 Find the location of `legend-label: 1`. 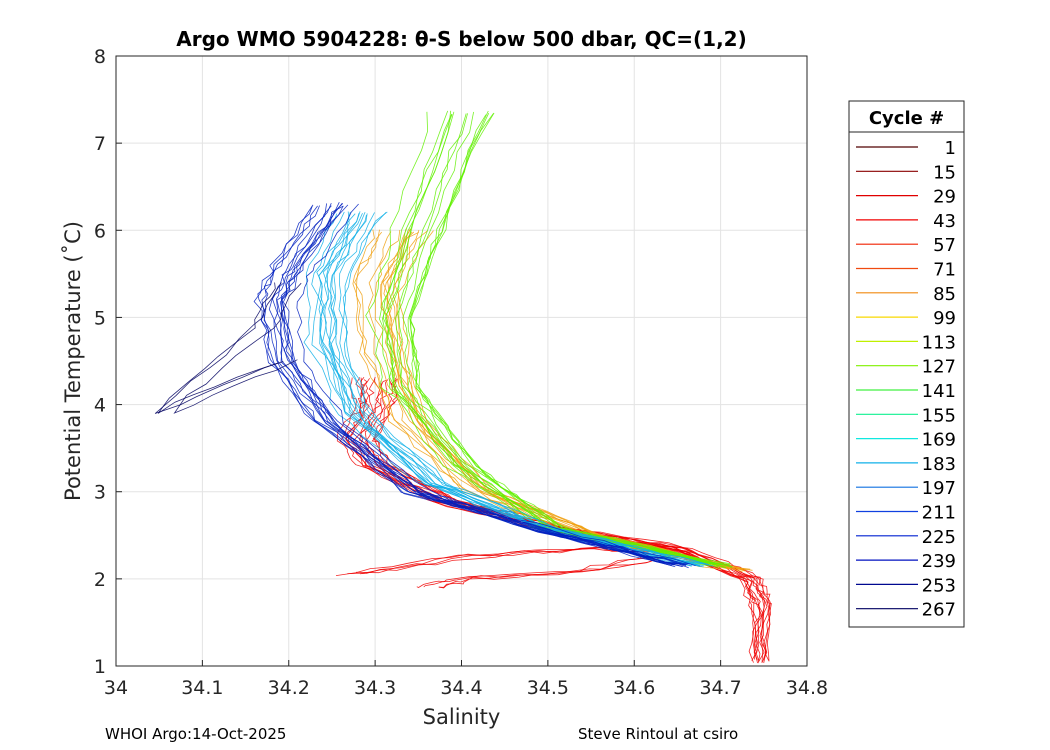

legend-label: 1 is located at coordinates (950, 148).